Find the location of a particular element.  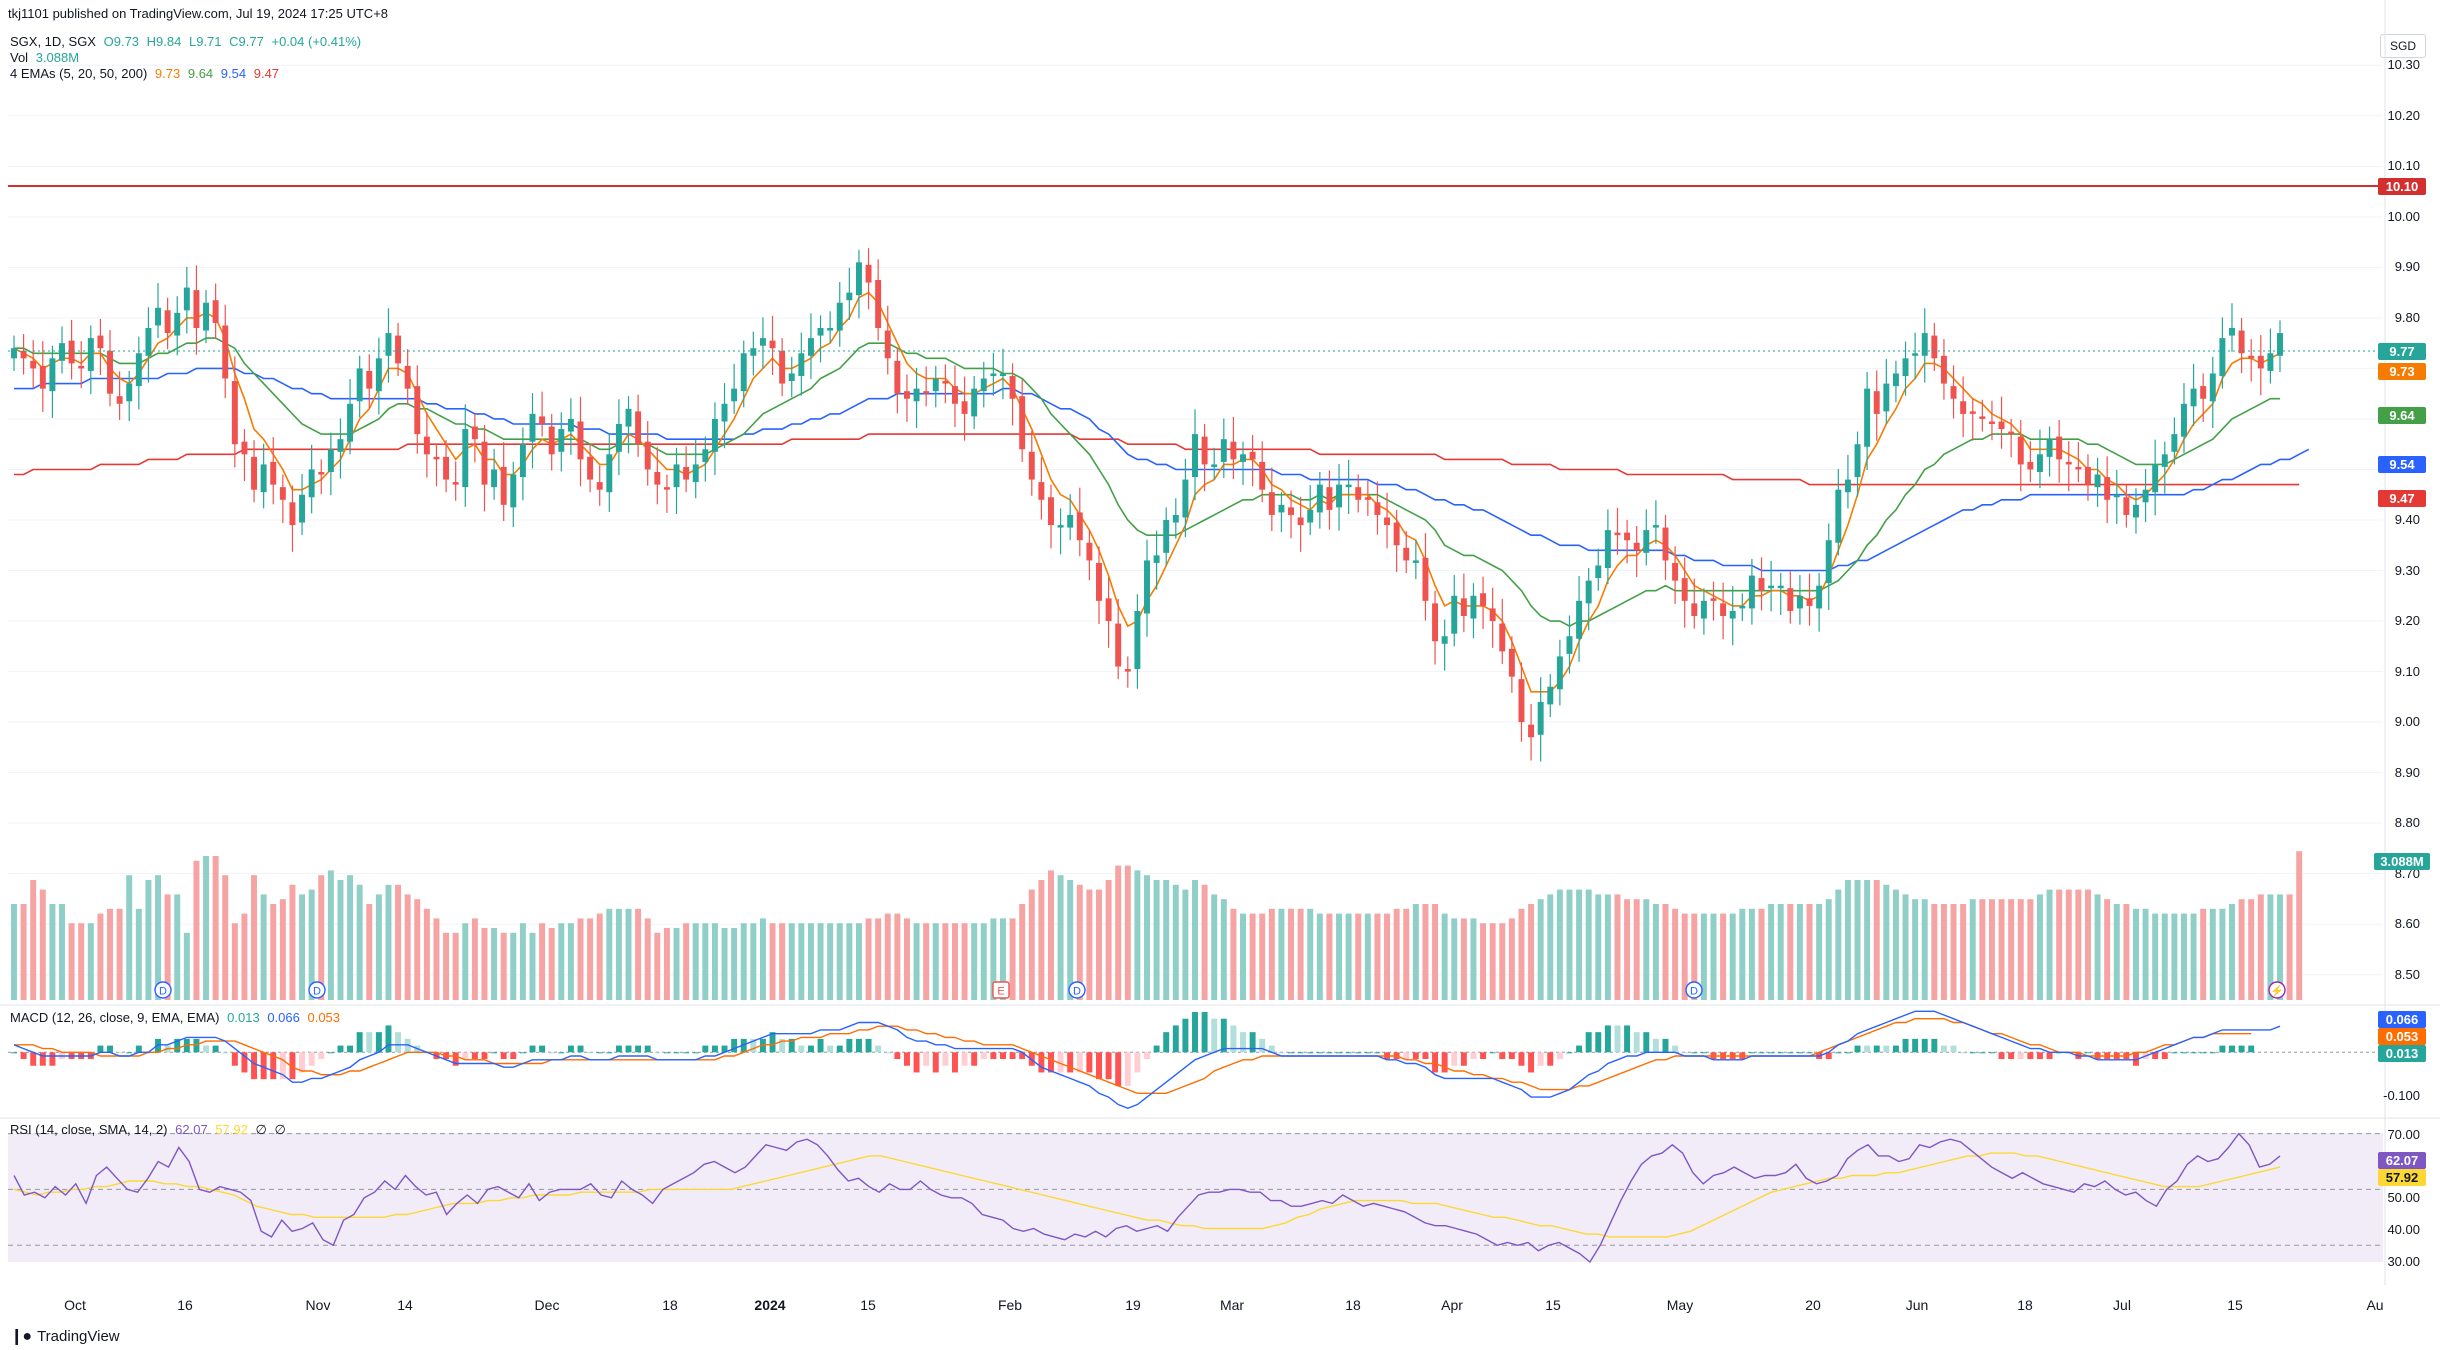

rsi-ma-tag: 57.92 is located at coordinates (2402, 1177).